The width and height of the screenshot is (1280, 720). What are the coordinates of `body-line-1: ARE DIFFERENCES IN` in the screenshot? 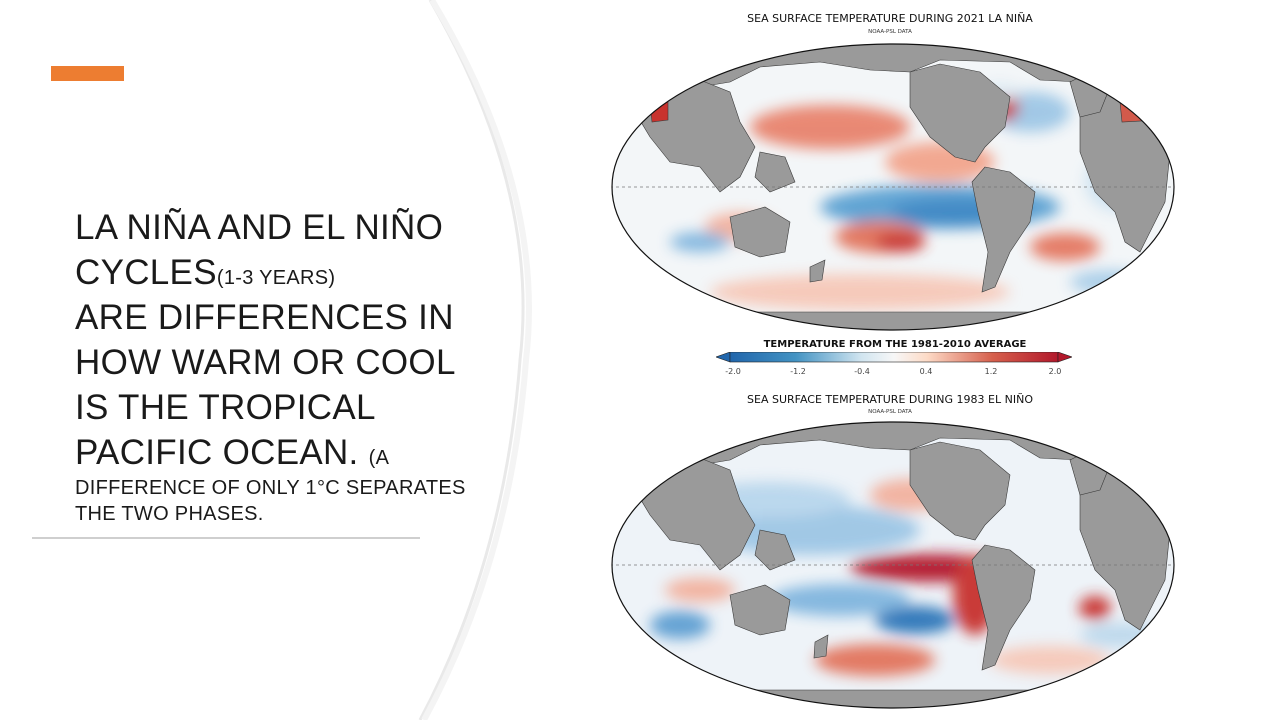 It's located at (264, 317).